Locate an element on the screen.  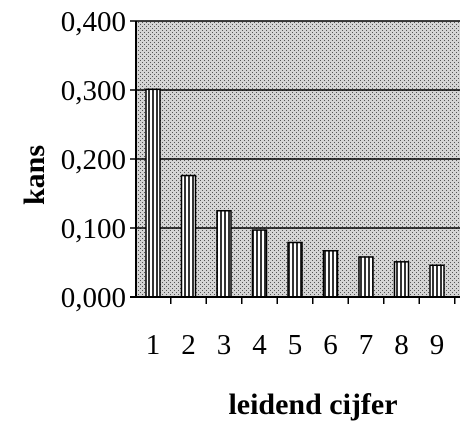
y-tick-label: 0,200 is located at coordinates (93, 160).